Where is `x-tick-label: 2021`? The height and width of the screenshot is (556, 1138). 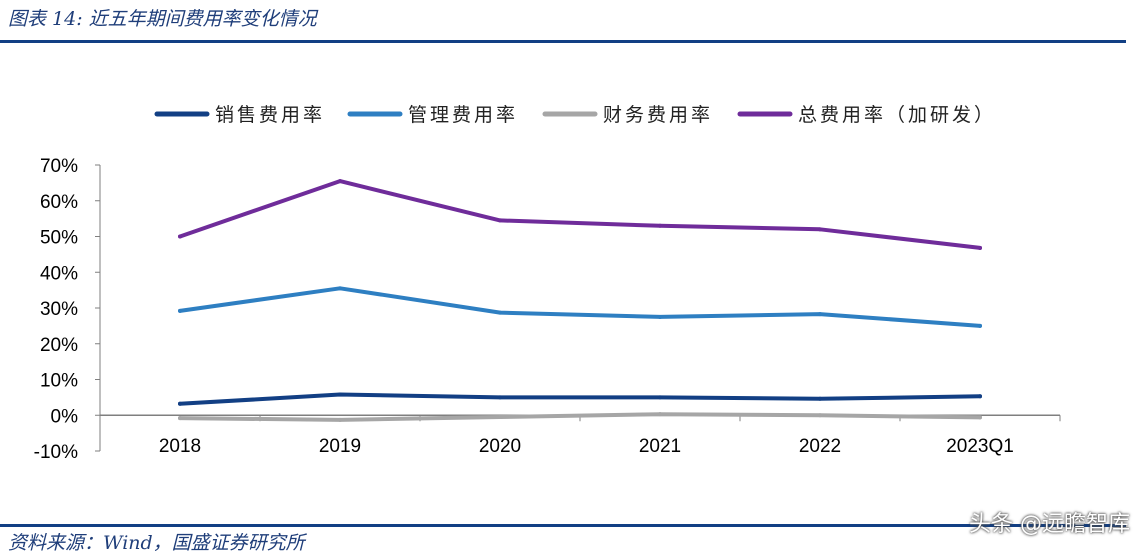
x-tick-label: 2021 is located at coordinates (660, 446).